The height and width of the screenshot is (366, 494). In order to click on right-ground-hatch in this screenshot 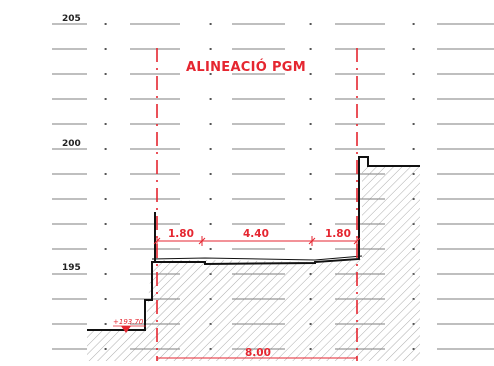, I will do `click(391, 263)`.